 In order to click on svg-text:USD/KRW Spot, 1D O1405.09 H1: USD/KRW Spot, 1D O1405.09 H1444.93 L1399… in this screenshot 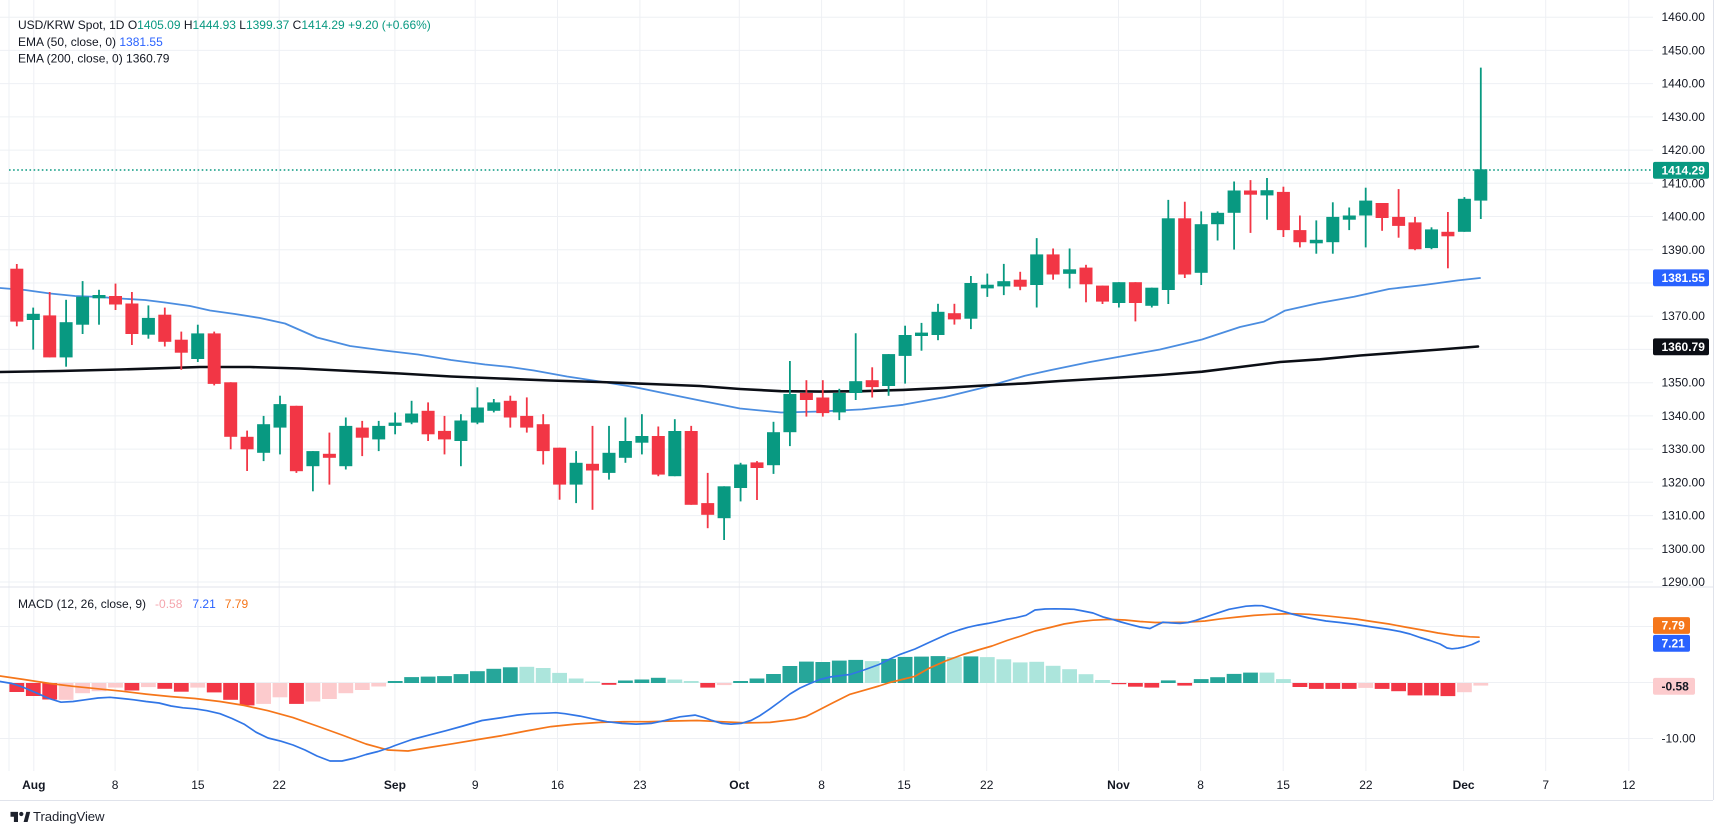, I will do `click(224, 25)`.